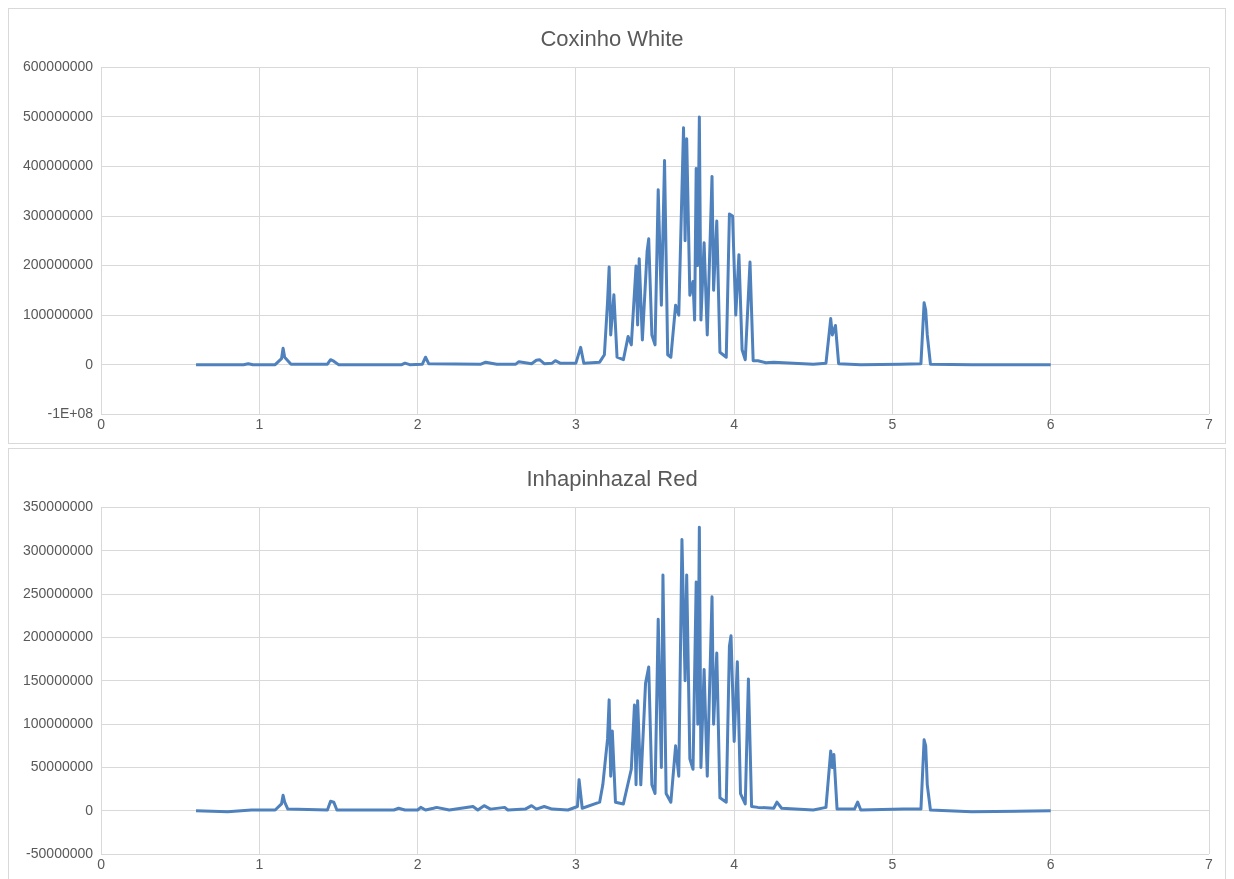 This screenshot has height=879, width=1234. I want to click on y-tick-label: -1E+08, so click(70, 413).